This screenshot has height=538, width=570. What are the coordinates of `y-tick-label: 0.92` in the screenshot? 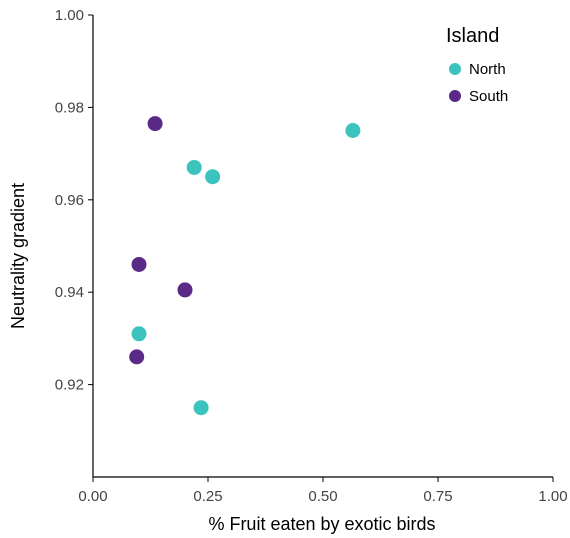 It's located at (69, 385).